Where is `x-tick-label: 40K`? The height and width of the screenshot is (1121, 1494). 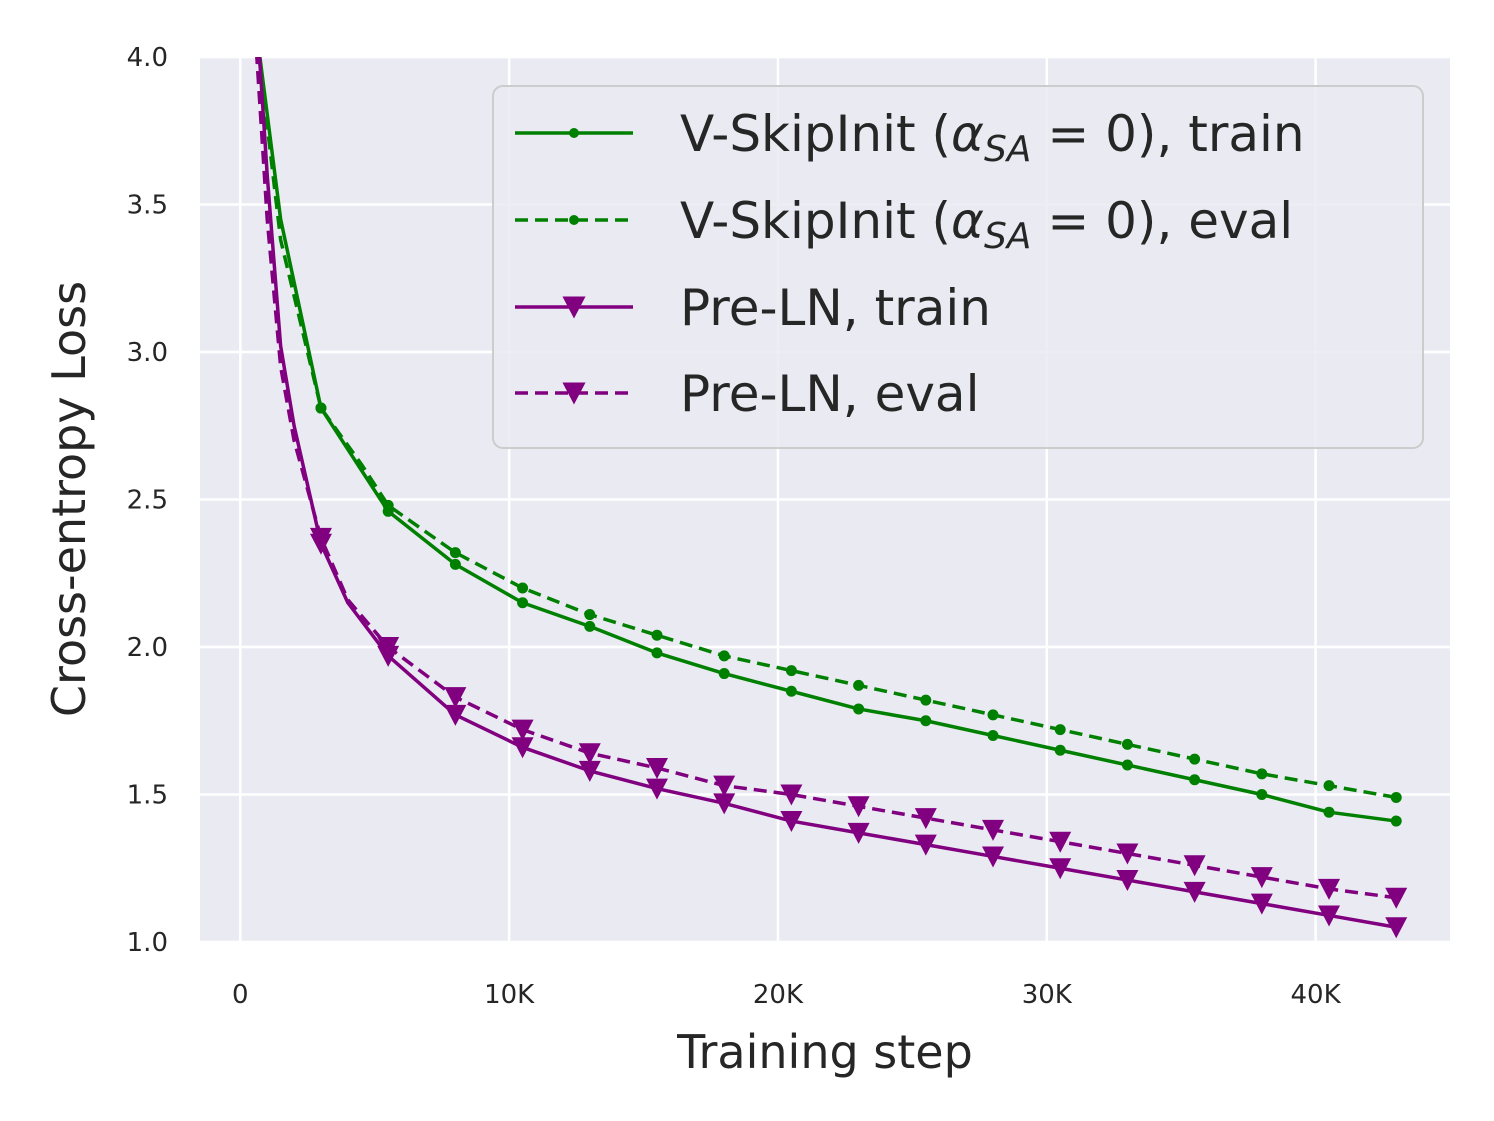
x-tick-label: 40K is located at coordinates (1316, 995).